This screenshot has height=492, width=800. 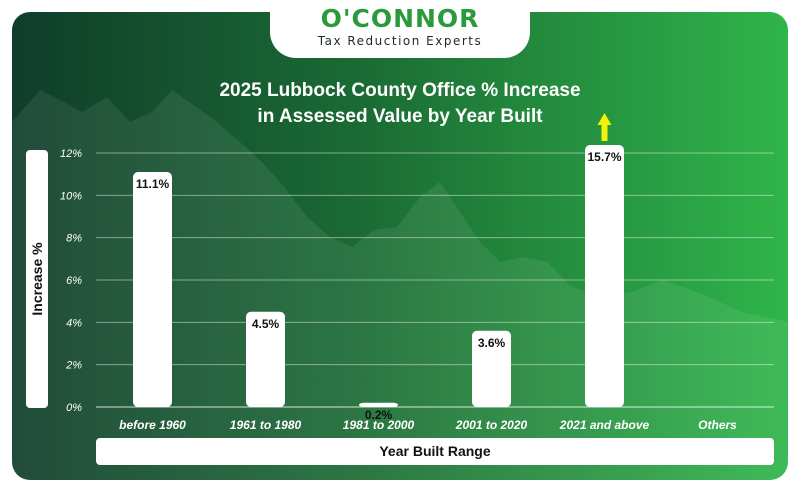 What do you see at coordinates (74, 281) in the screenshot?
I see `y-tick-label: 6%` at bounding box center [74, 281].